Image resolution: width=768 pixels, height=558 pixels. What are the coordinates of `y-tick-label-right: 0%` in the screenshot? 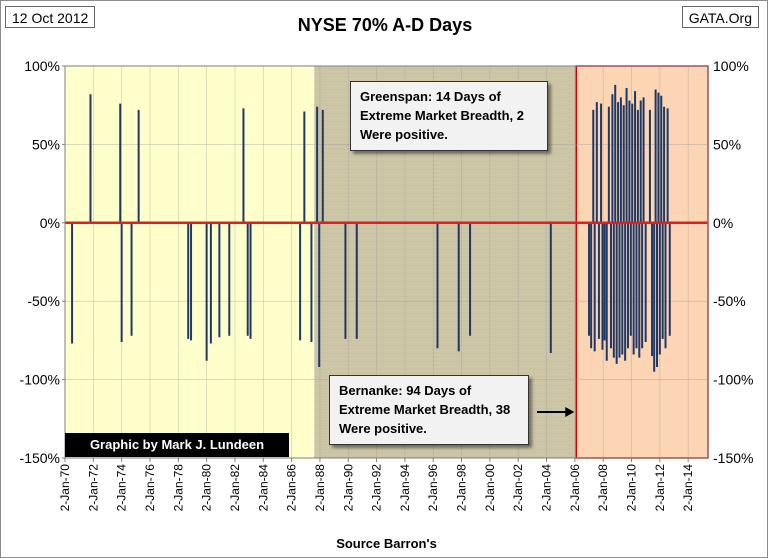 It's located at (723, 223).